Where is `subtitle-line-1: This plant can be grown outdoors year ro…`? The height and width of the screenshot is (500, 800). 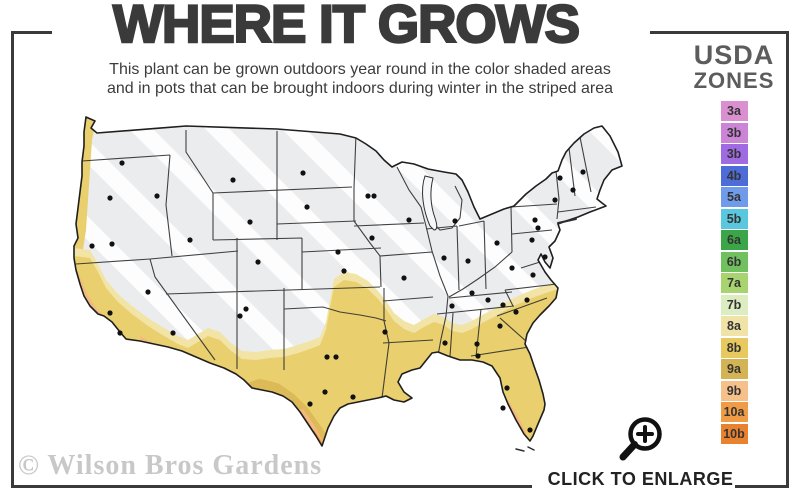 subtitle-line-1: This plant can be grown outdoors year ro… is located at coordinates (360, 69).